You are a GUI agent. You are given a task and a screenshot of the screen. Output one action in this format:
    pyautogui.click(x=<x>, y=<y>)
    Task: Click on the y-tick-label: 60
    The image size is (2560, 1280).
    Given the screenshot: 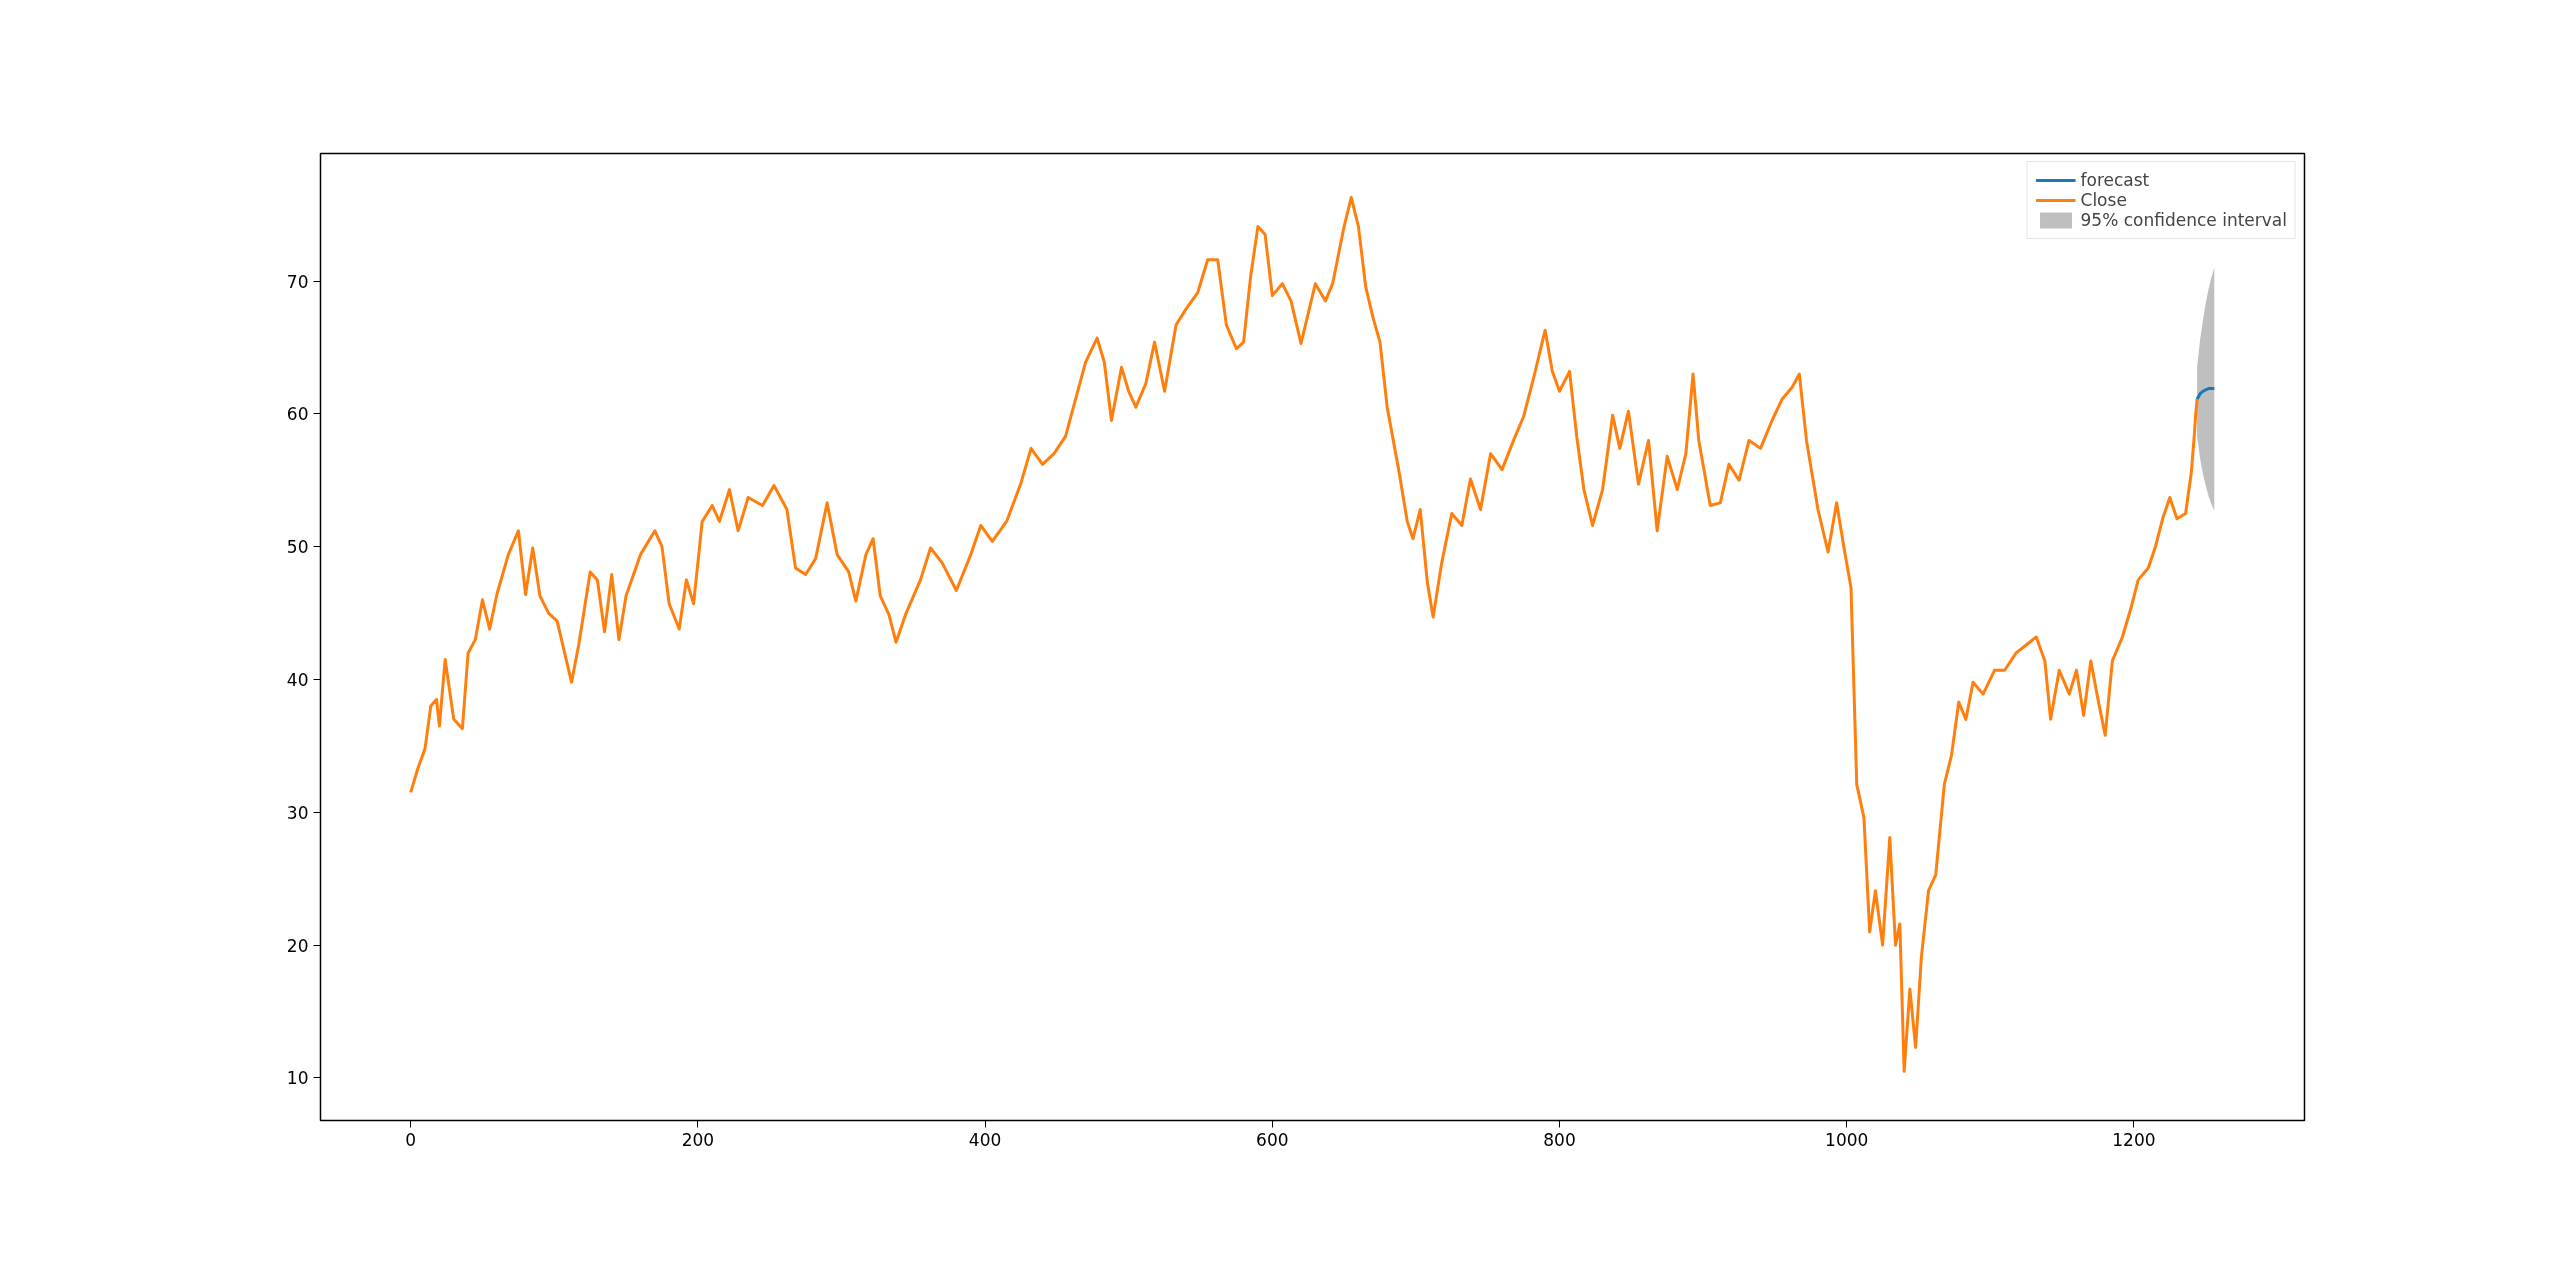 What is the action you would take?
    pyautogui.click(x=297, y=414)
    